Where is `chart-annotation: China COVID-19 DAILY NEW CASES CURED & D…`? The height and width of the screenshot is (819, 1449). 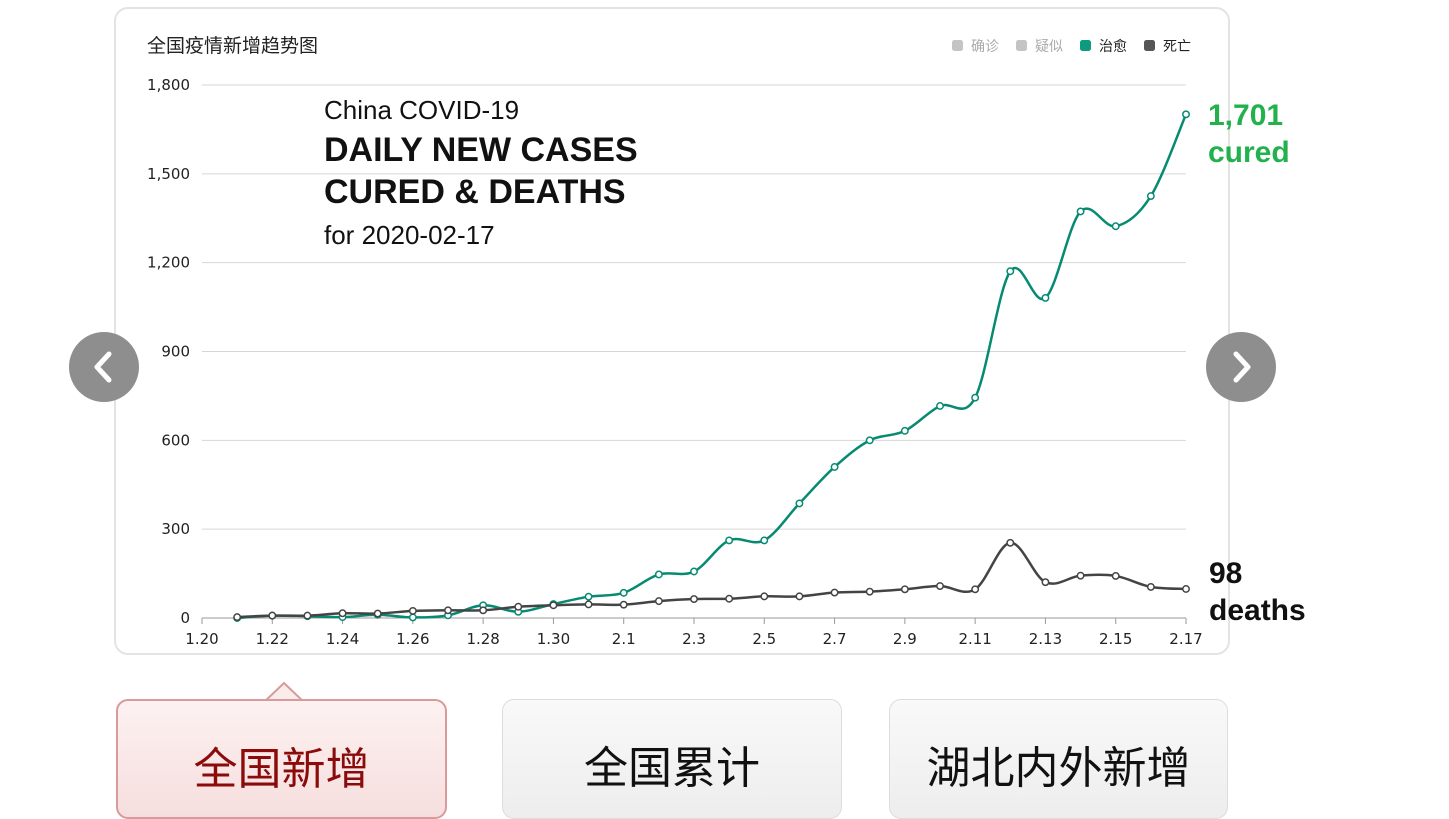 chart-annotation: China COVID-19 DAILY NEW CASES CURED & D… is located at coordinates (481, 172).